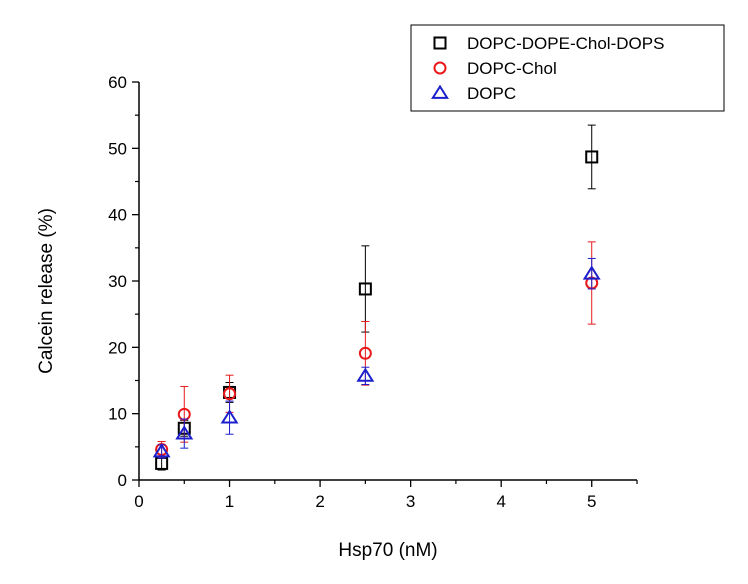 Image resolution: width=748 pixels, height=584 pixels. I want to click on x-tick-label: 3, so click(410, 501).